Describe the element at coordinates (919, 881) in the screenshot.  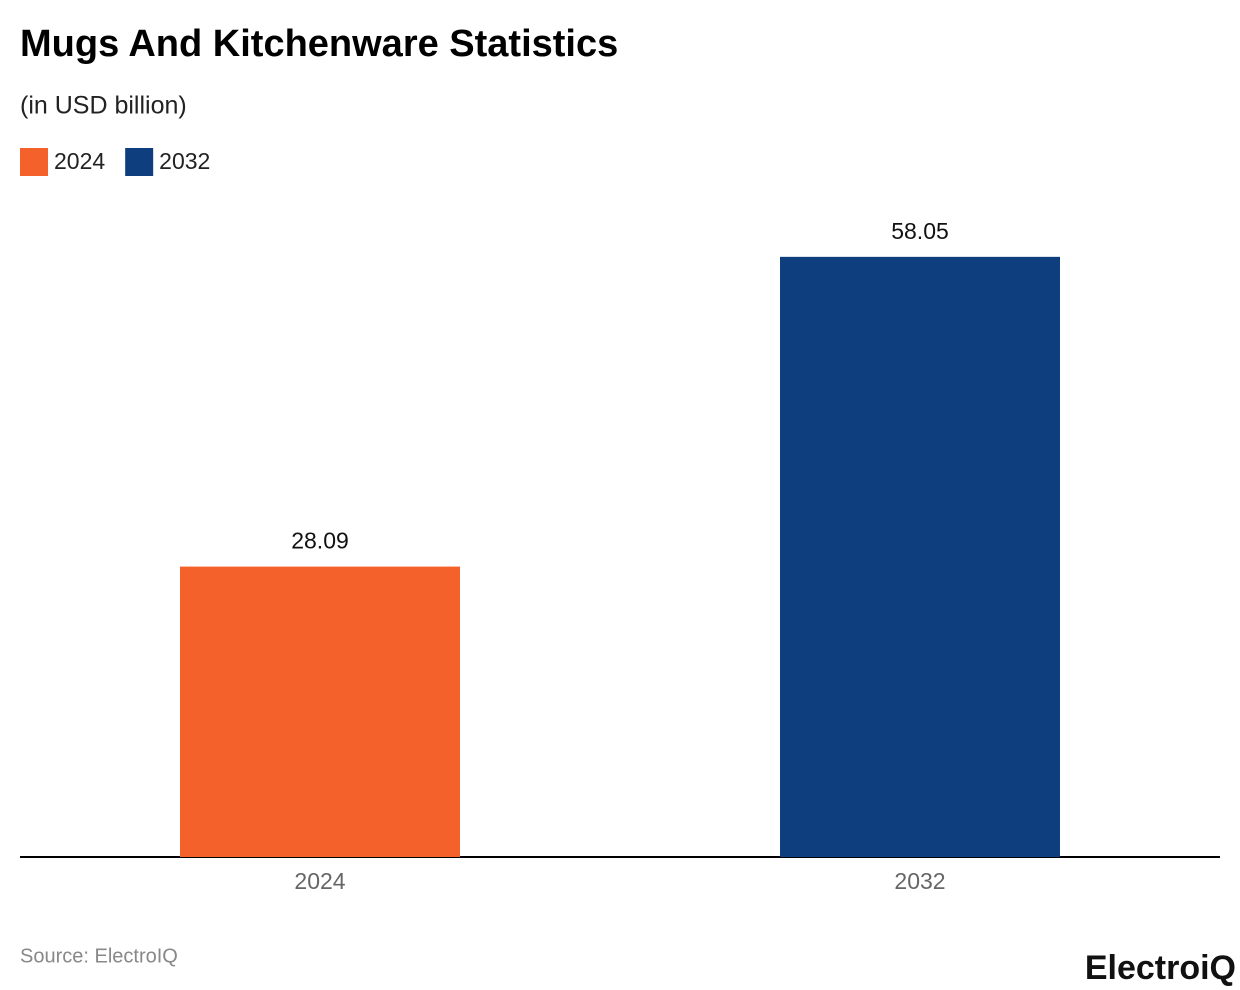
I see `x-tick-label: 2032` at that location.